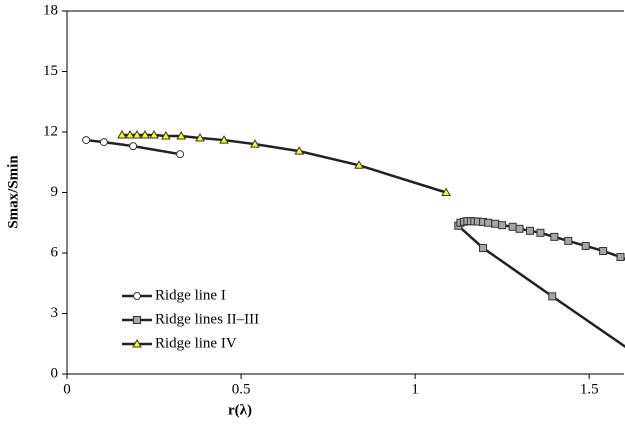  What do you see at coordinates (240, 410) in the screenshot?
I see `x-axis-title: r(λ)` at bounding box center [240, 410].